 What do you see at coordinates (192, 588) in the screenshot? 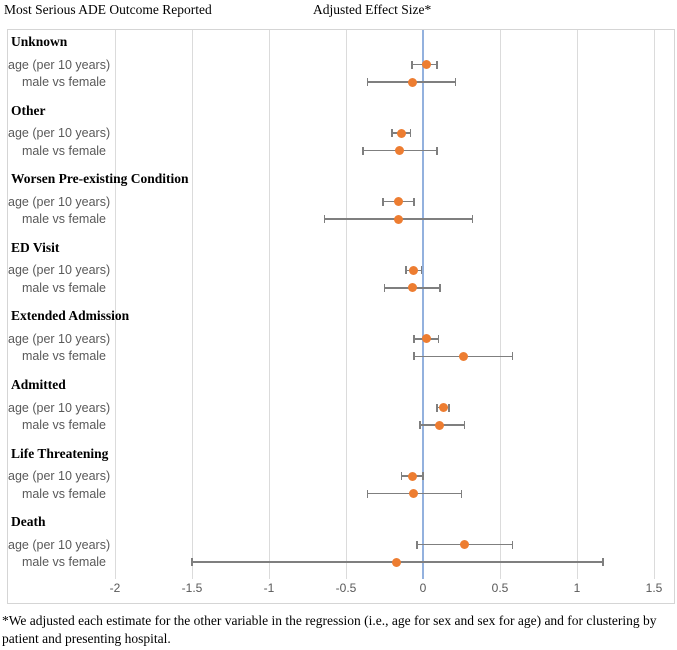
I see `axis-tick-label: -1.5` at bounding box center [192, 588].